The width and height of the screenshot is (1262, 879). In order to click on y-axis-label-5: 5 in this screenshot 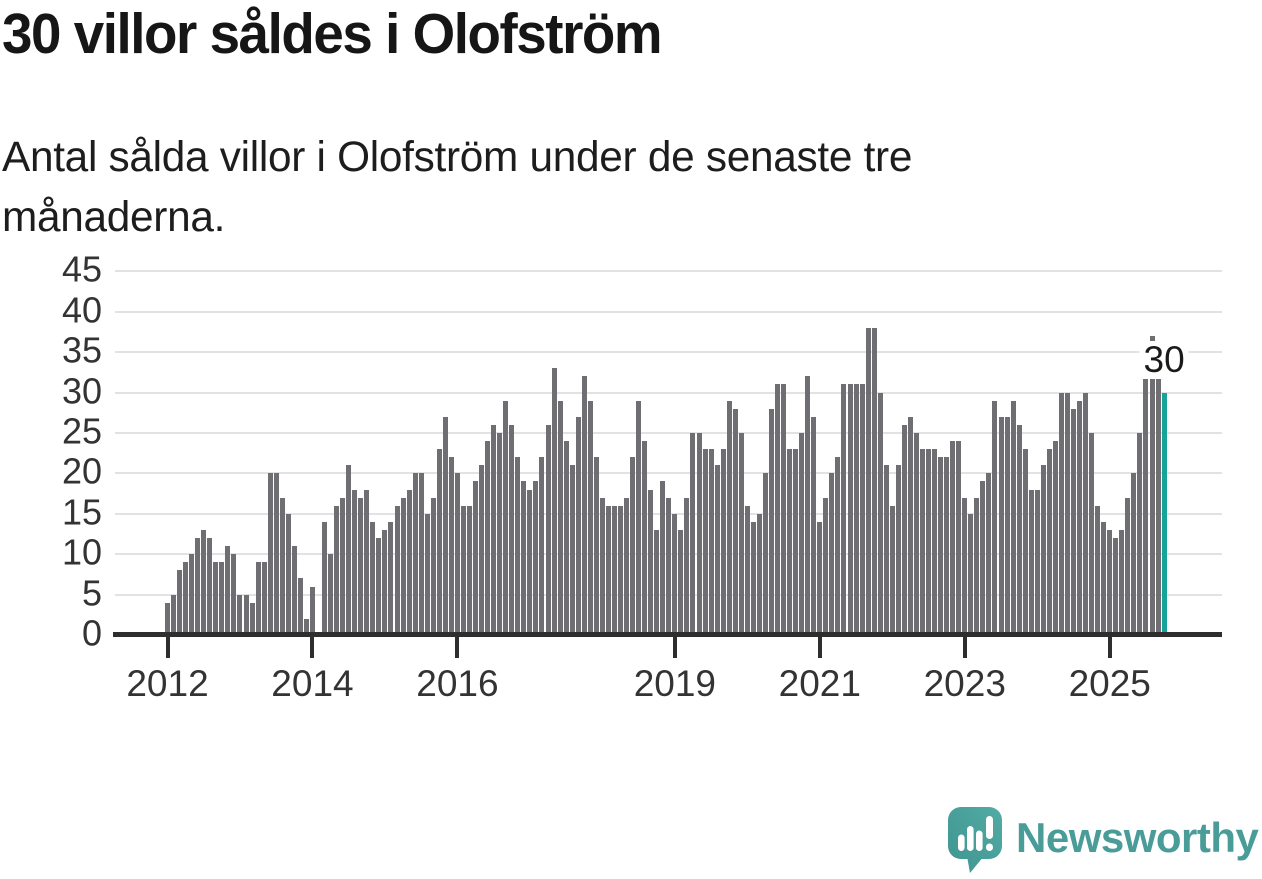, I will do `click(91, 592)`.